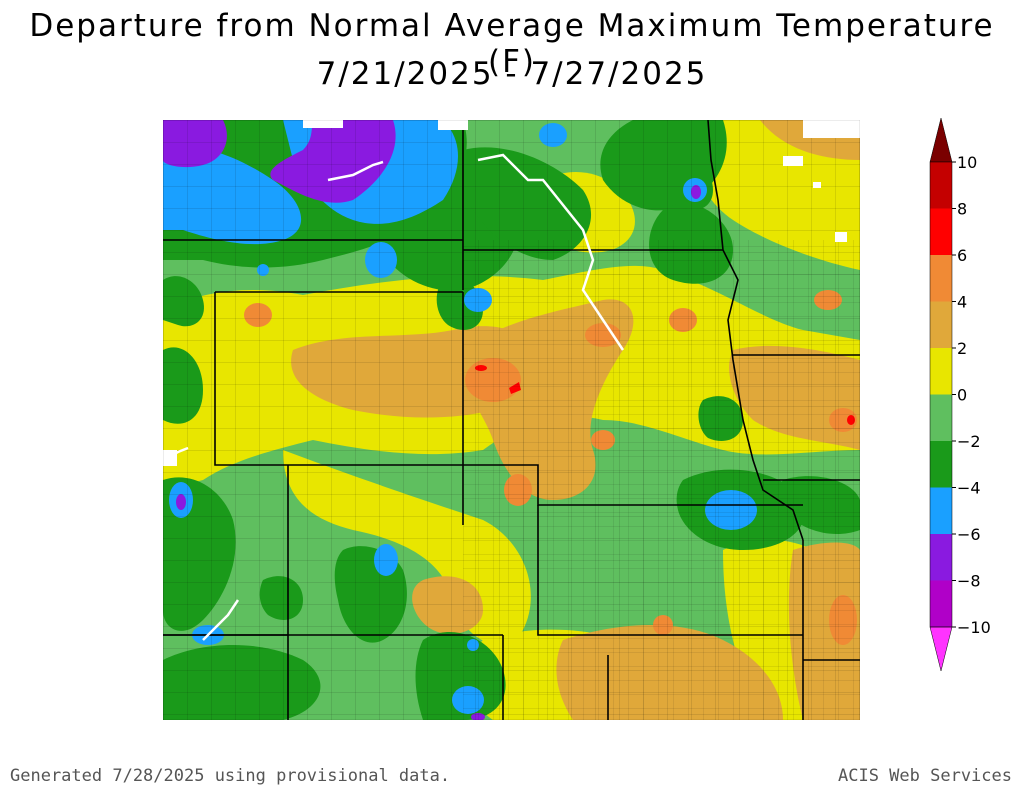 The height and width of the screenshot is (791, 1024). I want to click on legend-tick-label: 0, so click(962, 395).